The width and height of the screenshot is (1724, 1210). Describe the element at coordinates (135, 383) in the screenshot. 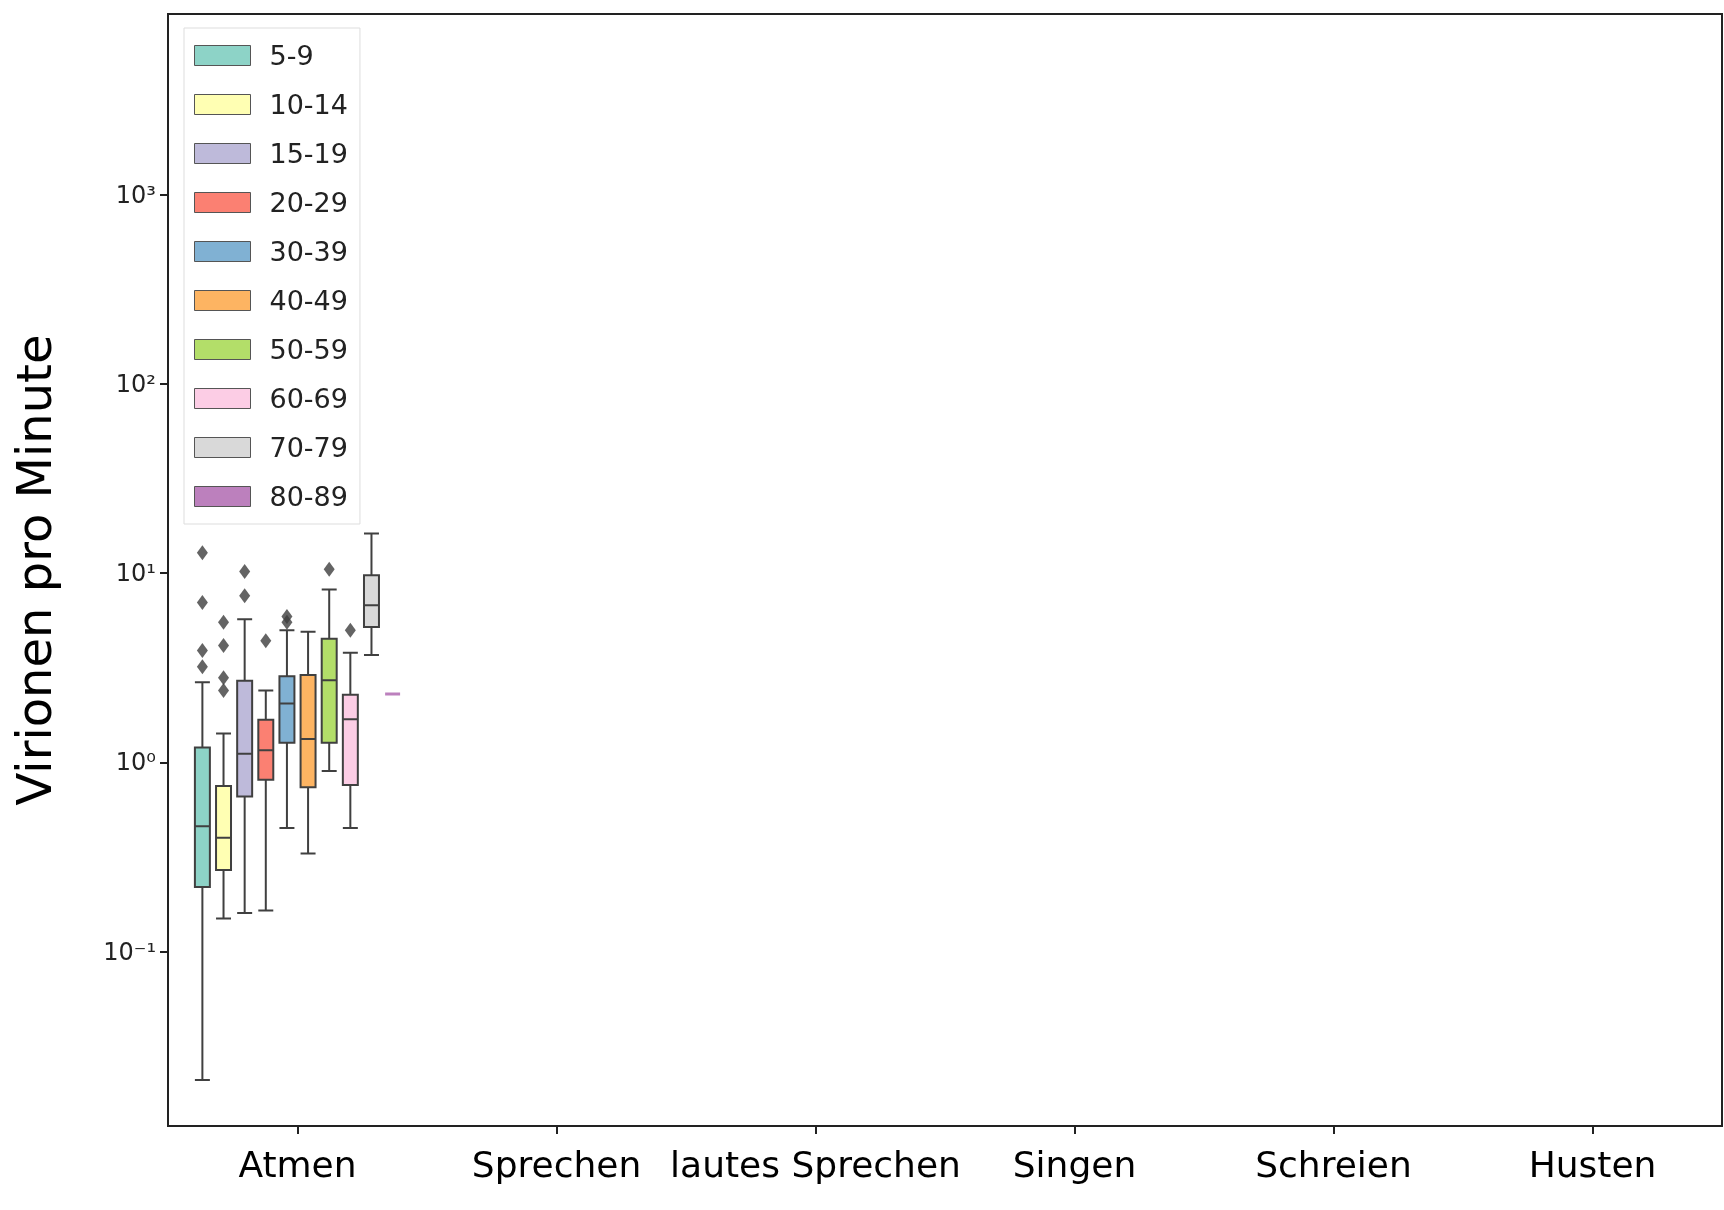

I see `y-tick-label: 10²` at that location.